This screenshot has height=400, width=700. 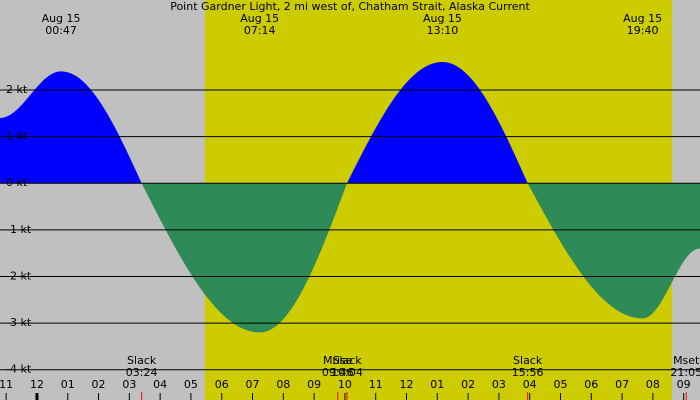 What do you see at coordinates (260, 30) in the screenshot?
I see `extreme-time: 07:14` at bounding box center [260, 30].